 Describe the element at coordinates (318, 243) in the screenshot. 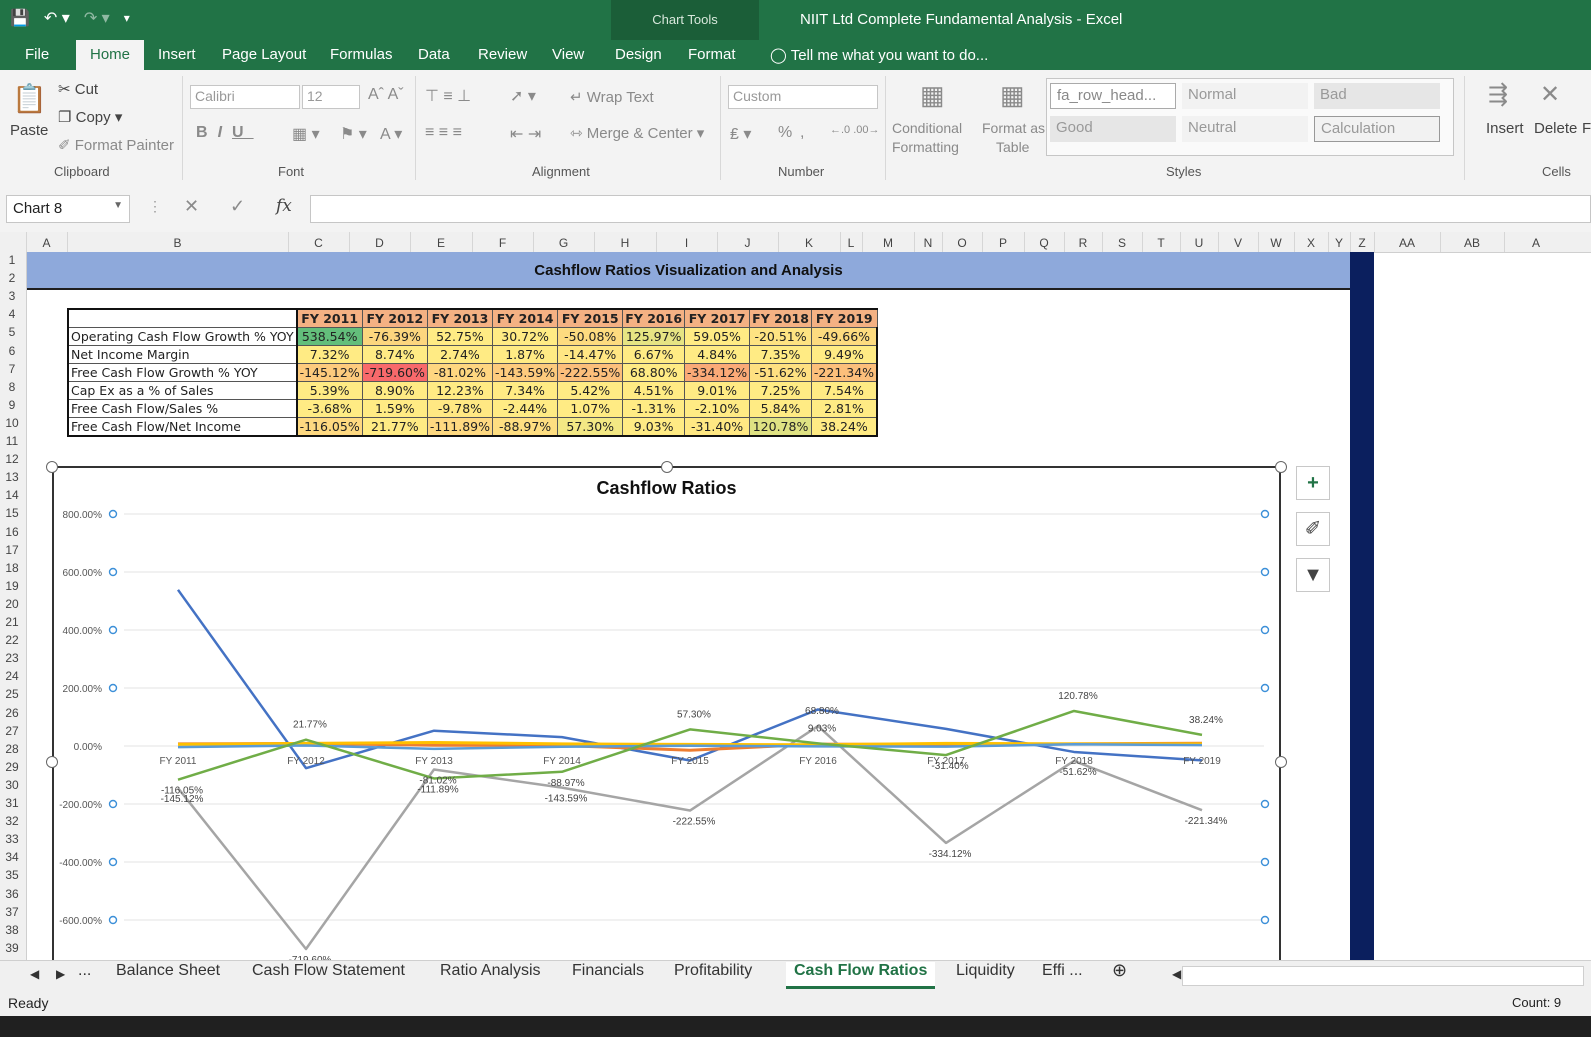

I see `column-header: C` at that location.